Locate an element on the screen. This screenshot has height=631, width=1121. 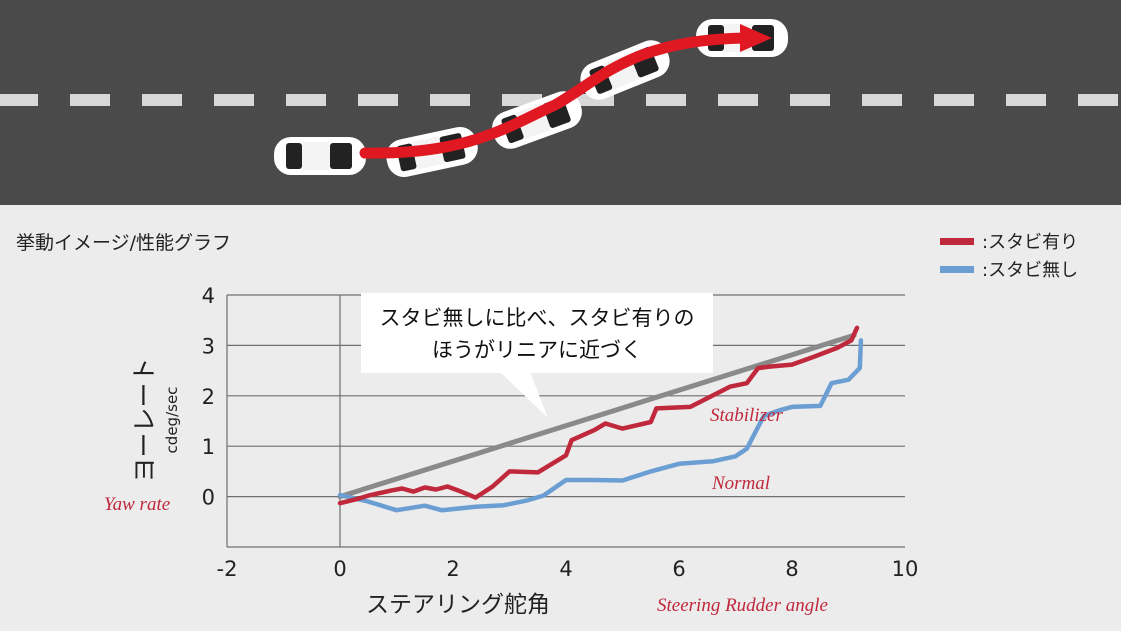
legend-item-without-stabilizer: :スタビ無し is located at coordinates (1009, 269).